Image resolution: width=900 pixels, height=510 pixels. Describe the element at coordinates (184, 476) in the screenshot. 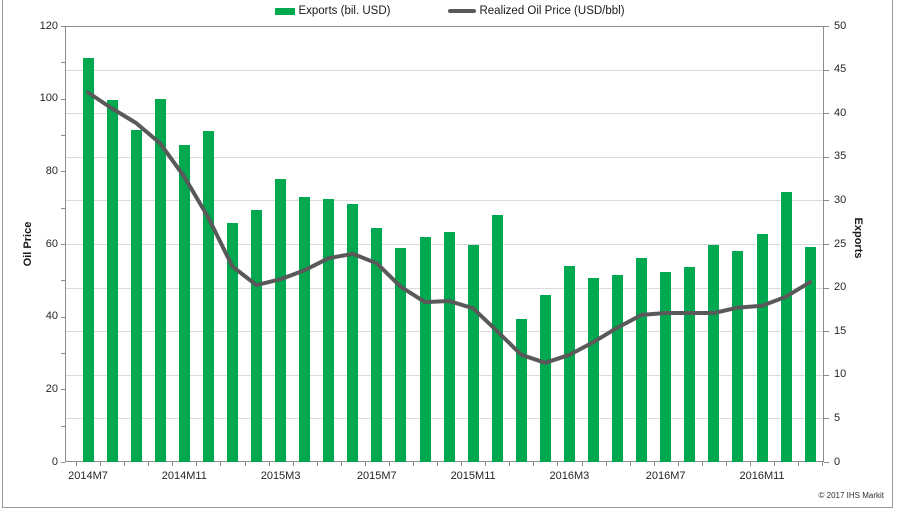

I see `x-axis-label: 2014M11` at that location.